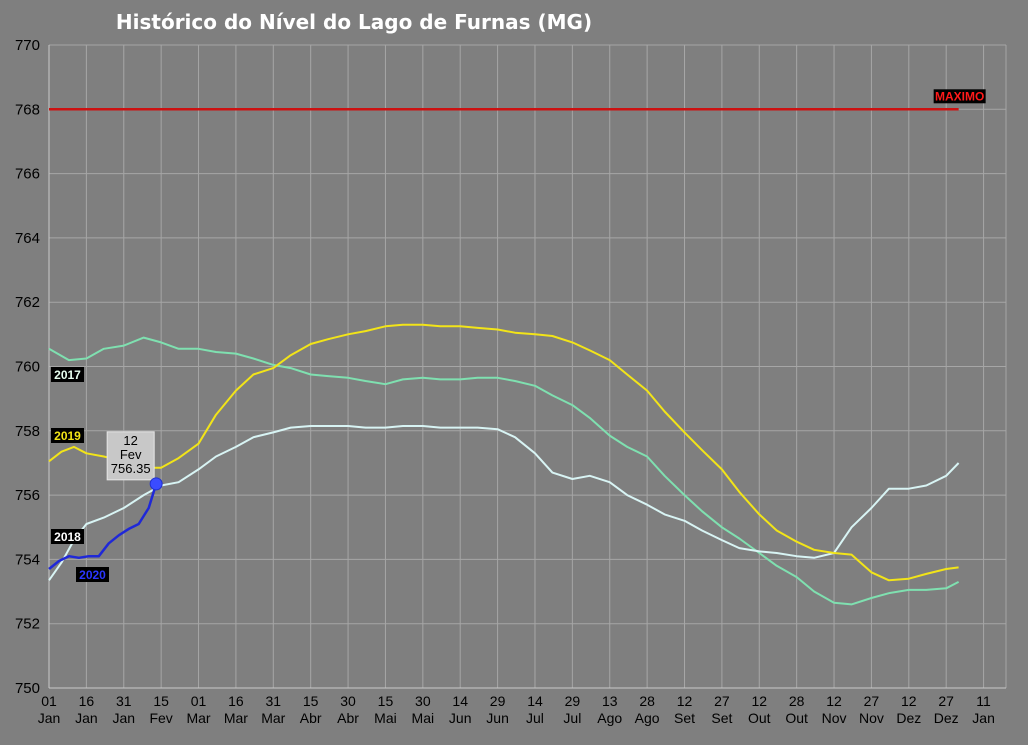 The width and height of the screenshot is (1028, 745). What do you see at coordinates (27, 45) in the screenshot?
I see `y-tick-label: 770` at bounding box center [27, 45].